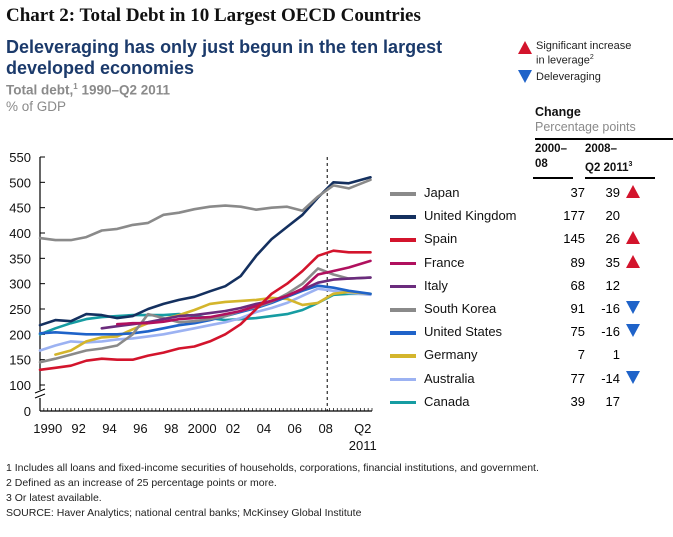 The height and width of the screenshot is (537, 673). What do you see at coordinates (612, 262) in the screenshot?
I see `change-2008-2011: 35` at bounding box center [612, 262].